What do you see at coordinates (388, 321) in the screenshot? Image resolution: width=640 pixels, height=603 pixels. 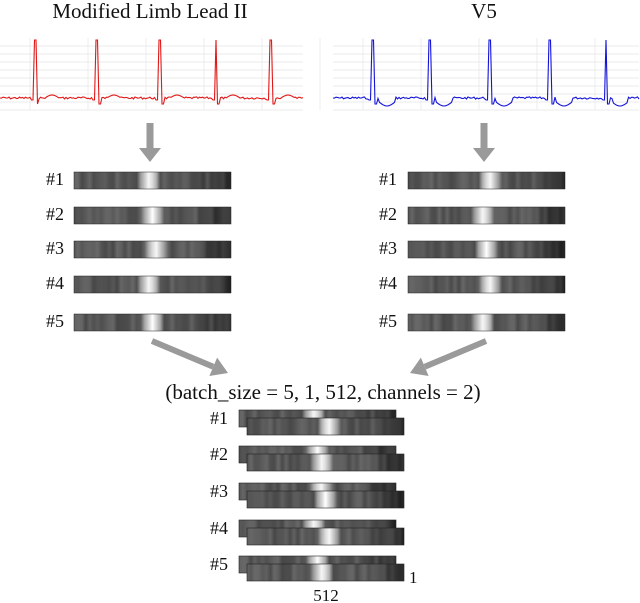 I see `v5-segment-label: #5` at bounding box center [388, 321].